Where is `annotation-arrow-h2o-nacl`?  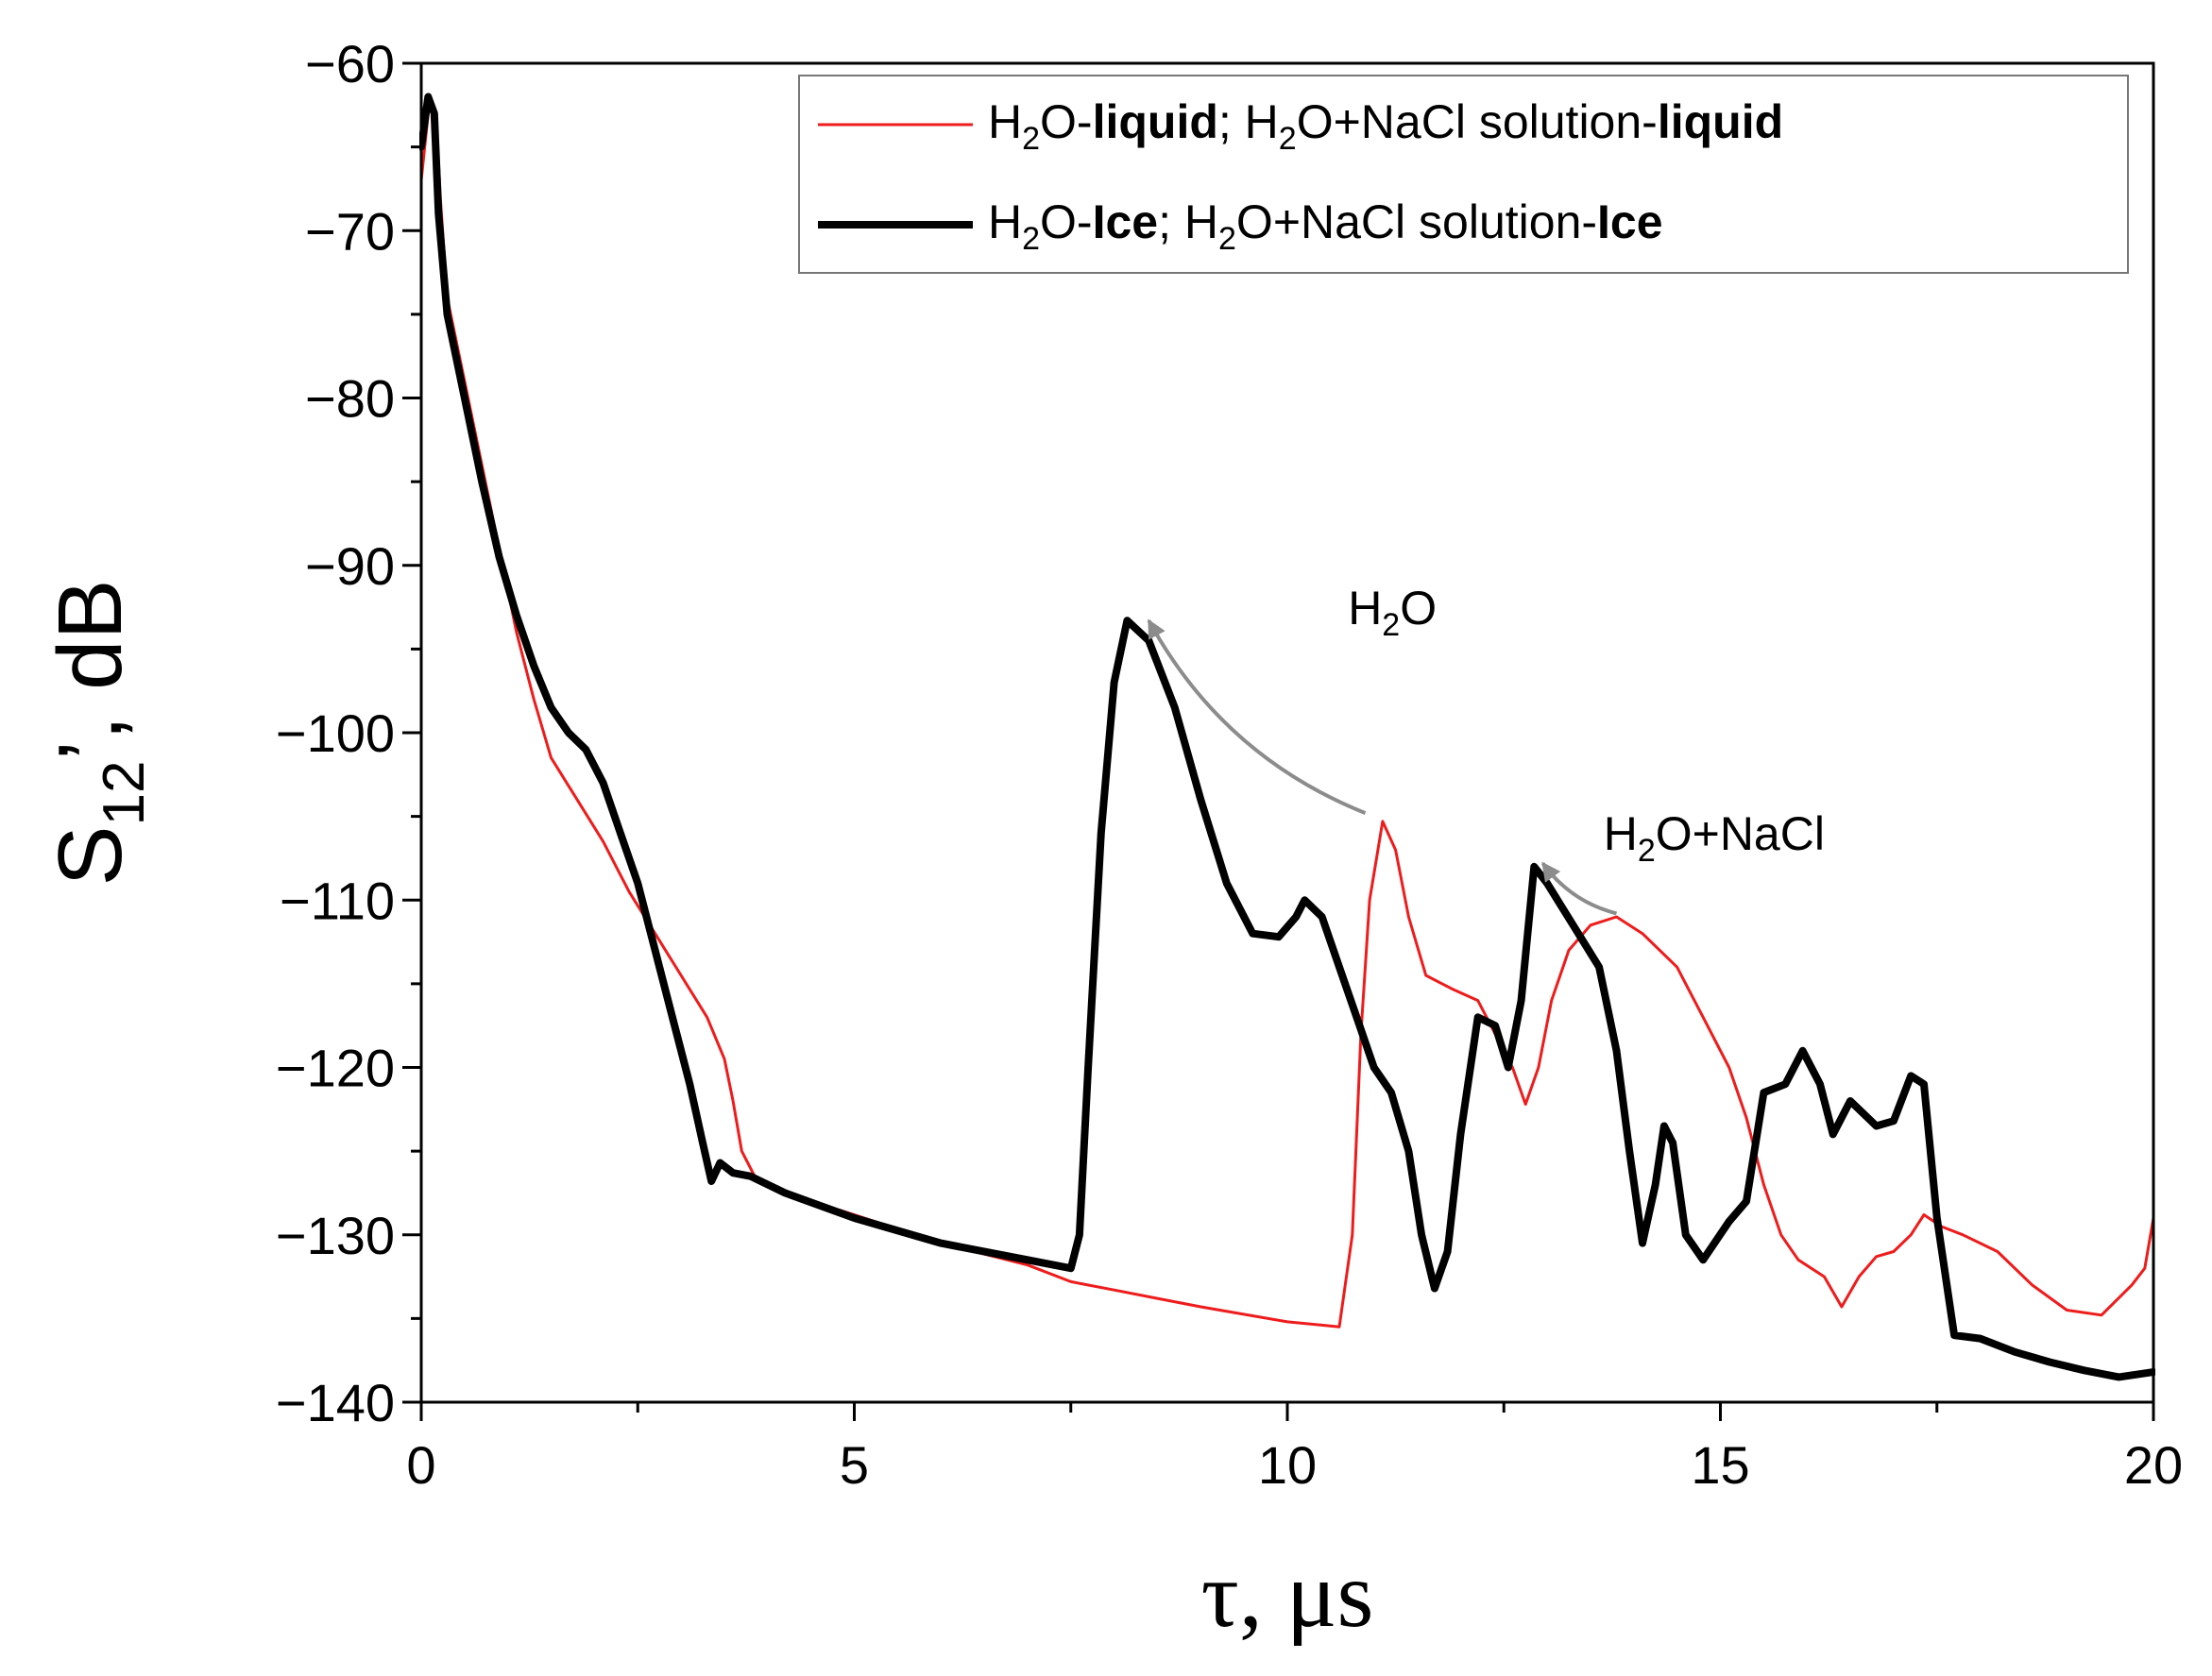
annotation-arrow-h2o-nacl is located at coordinates (1578, 889).